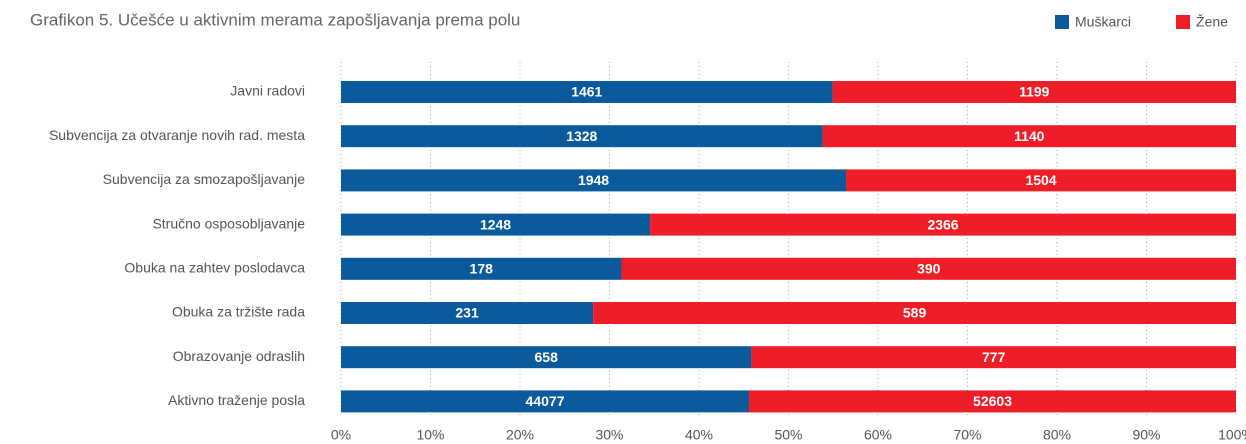 The height and width of the screenshot is (444, 1246). I want to click on data-label: 658, so click(547, 357).